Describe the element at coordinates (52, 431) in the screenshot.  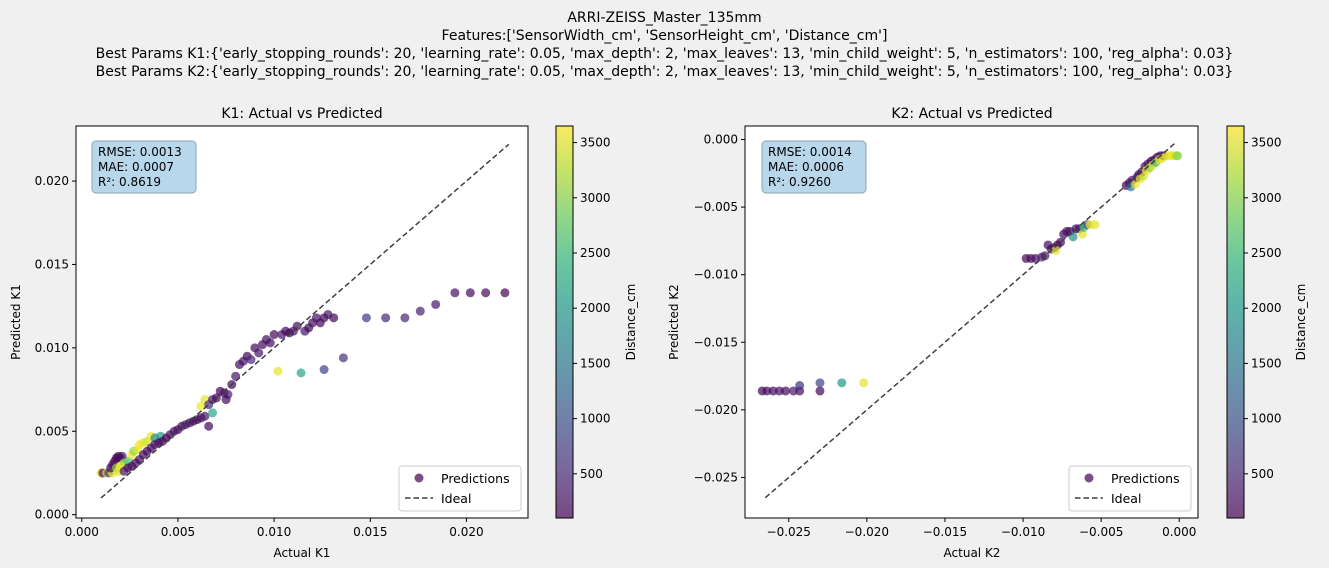
I see `k1-y-tick-label: 0.005` at that location.